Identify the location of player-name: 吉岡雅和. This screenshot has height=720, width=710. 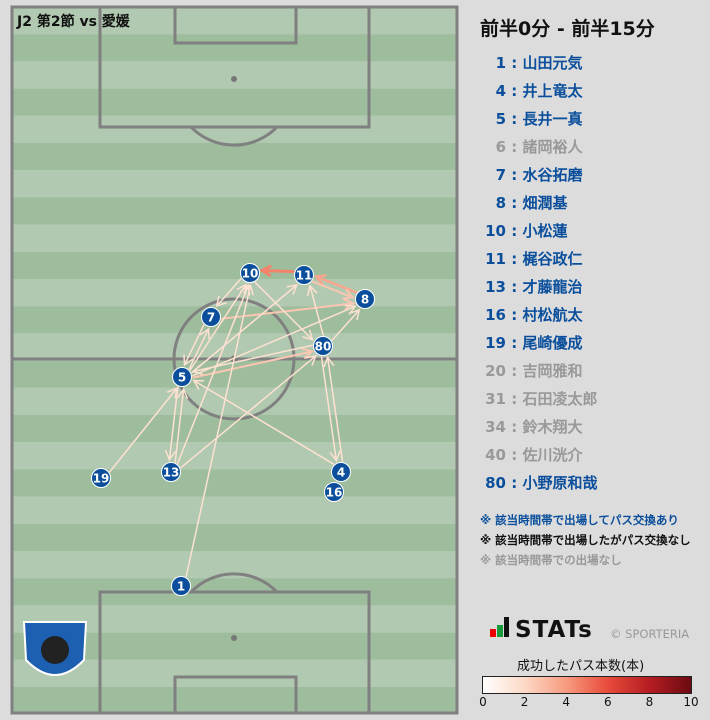
(552, 371).